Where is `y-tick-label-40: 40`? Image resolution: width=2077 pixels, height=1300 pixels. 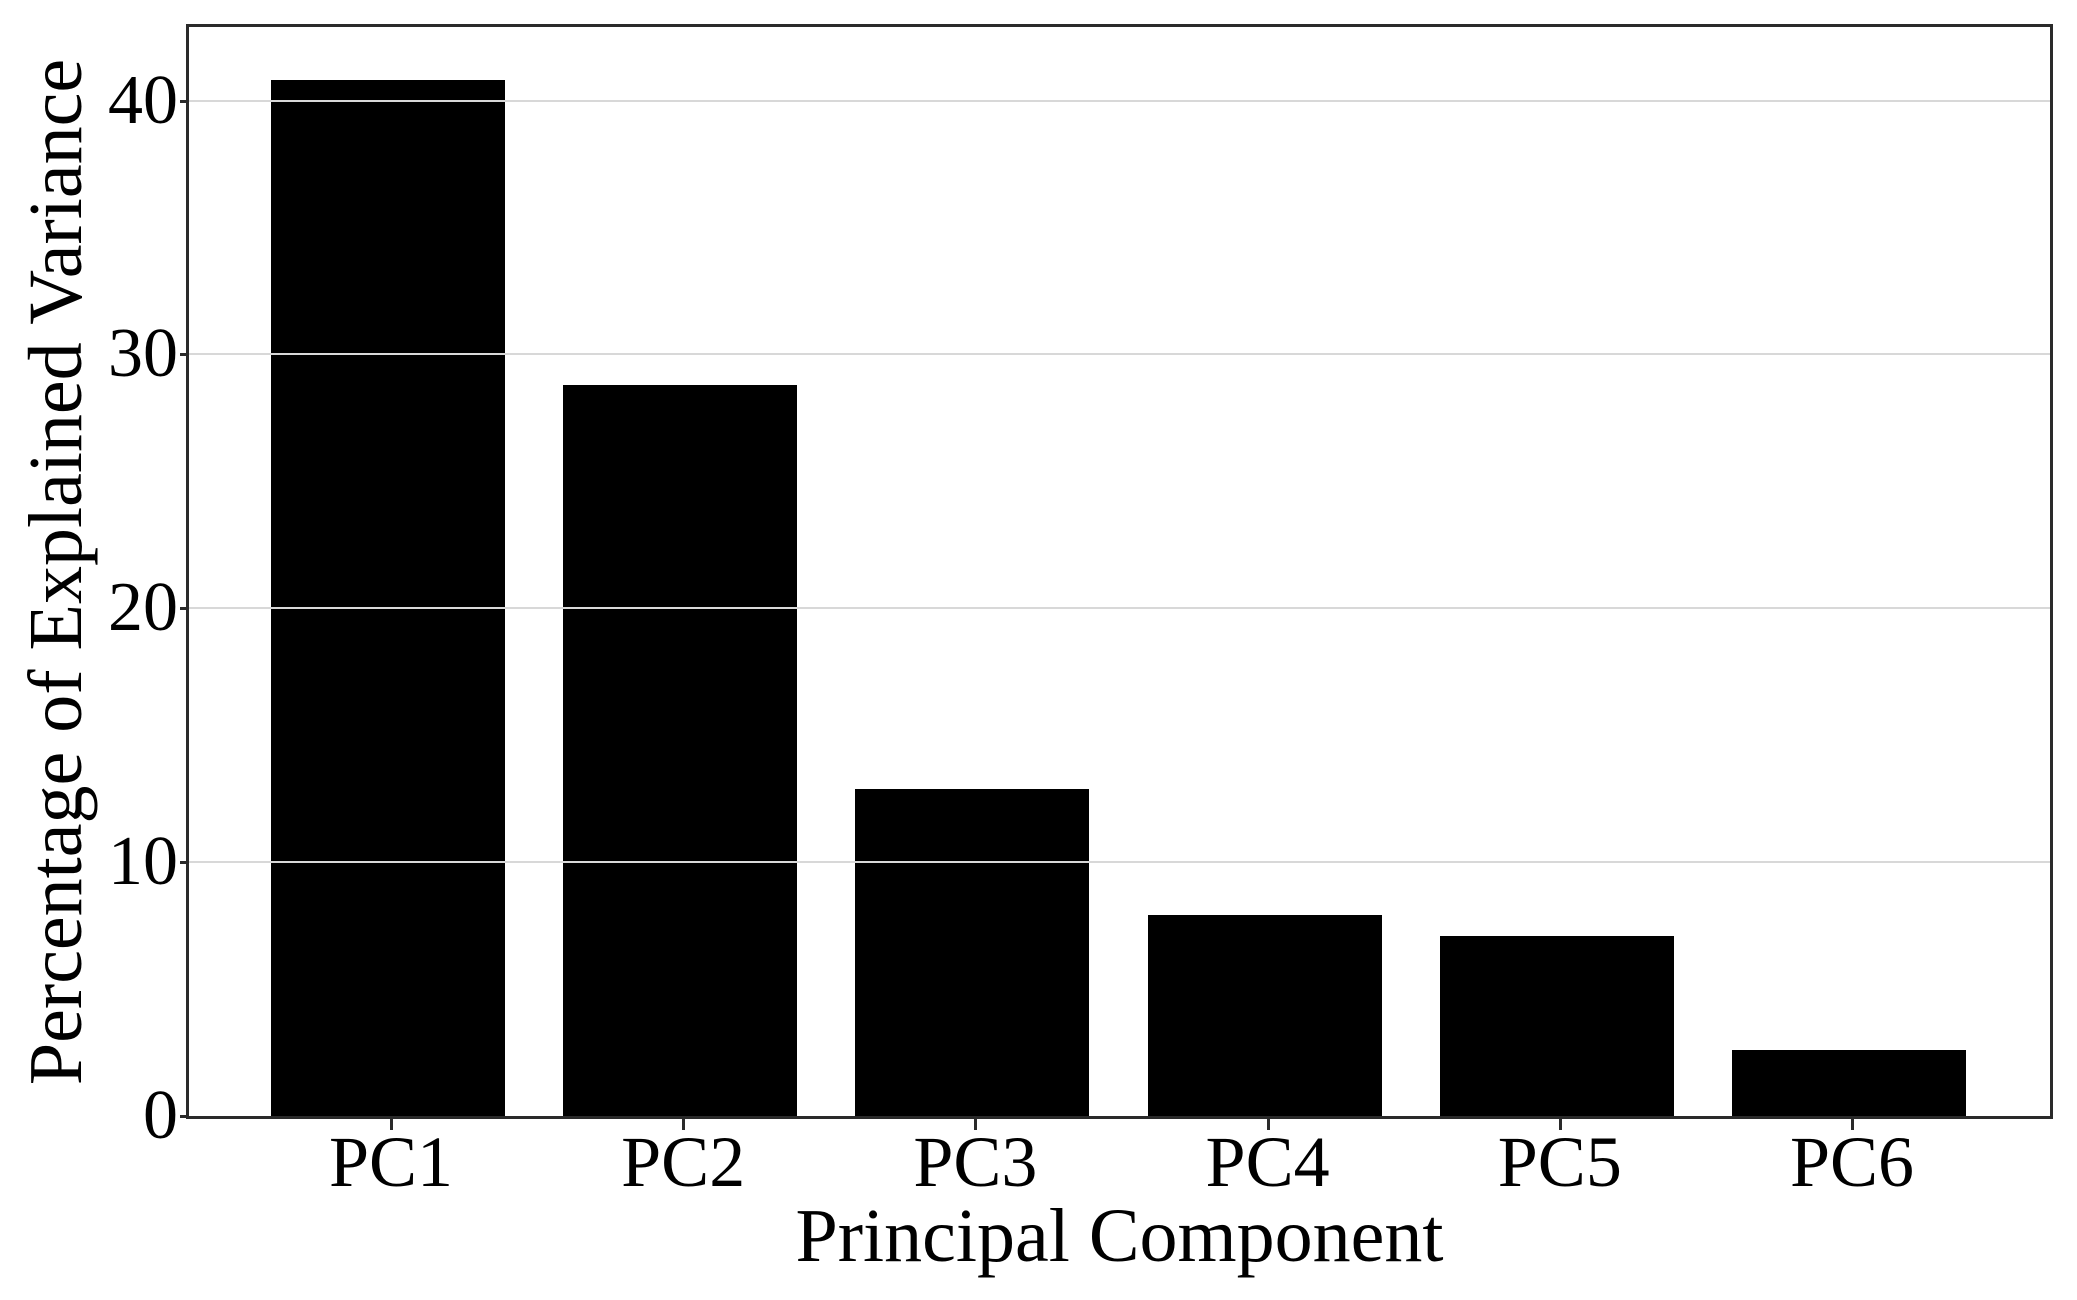 y-tick-label-40: 40 is located at coordinates (143, 100).